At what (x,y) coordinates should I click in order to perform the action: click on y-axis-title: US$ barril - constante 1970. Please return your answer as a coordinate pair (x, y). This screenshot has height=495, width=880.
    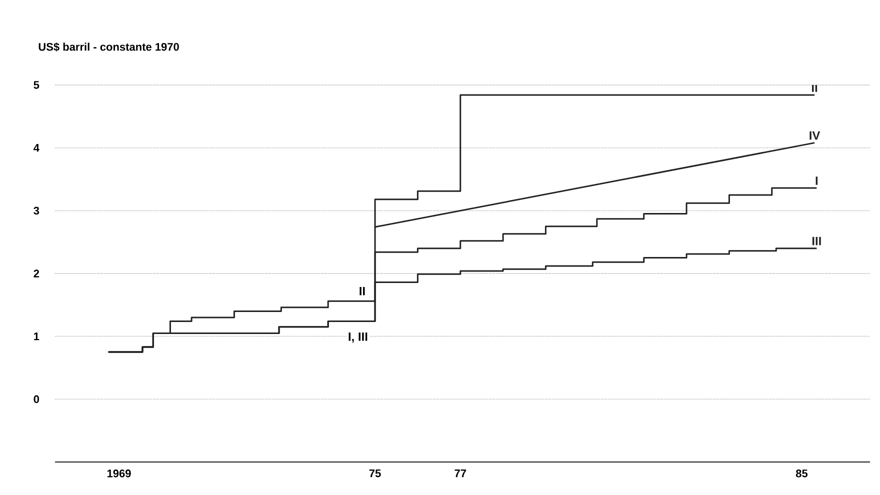
    Looking at the image, I should click on (108, 47).